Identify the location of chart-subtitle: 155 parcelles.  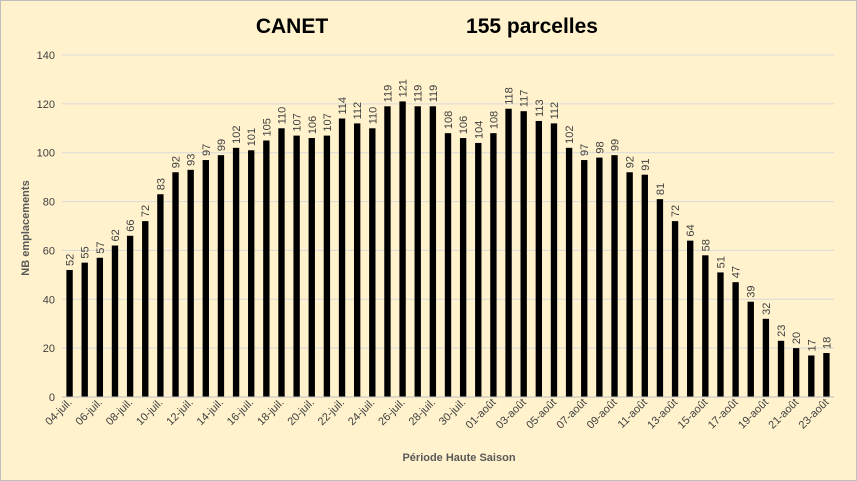
(532, 26).